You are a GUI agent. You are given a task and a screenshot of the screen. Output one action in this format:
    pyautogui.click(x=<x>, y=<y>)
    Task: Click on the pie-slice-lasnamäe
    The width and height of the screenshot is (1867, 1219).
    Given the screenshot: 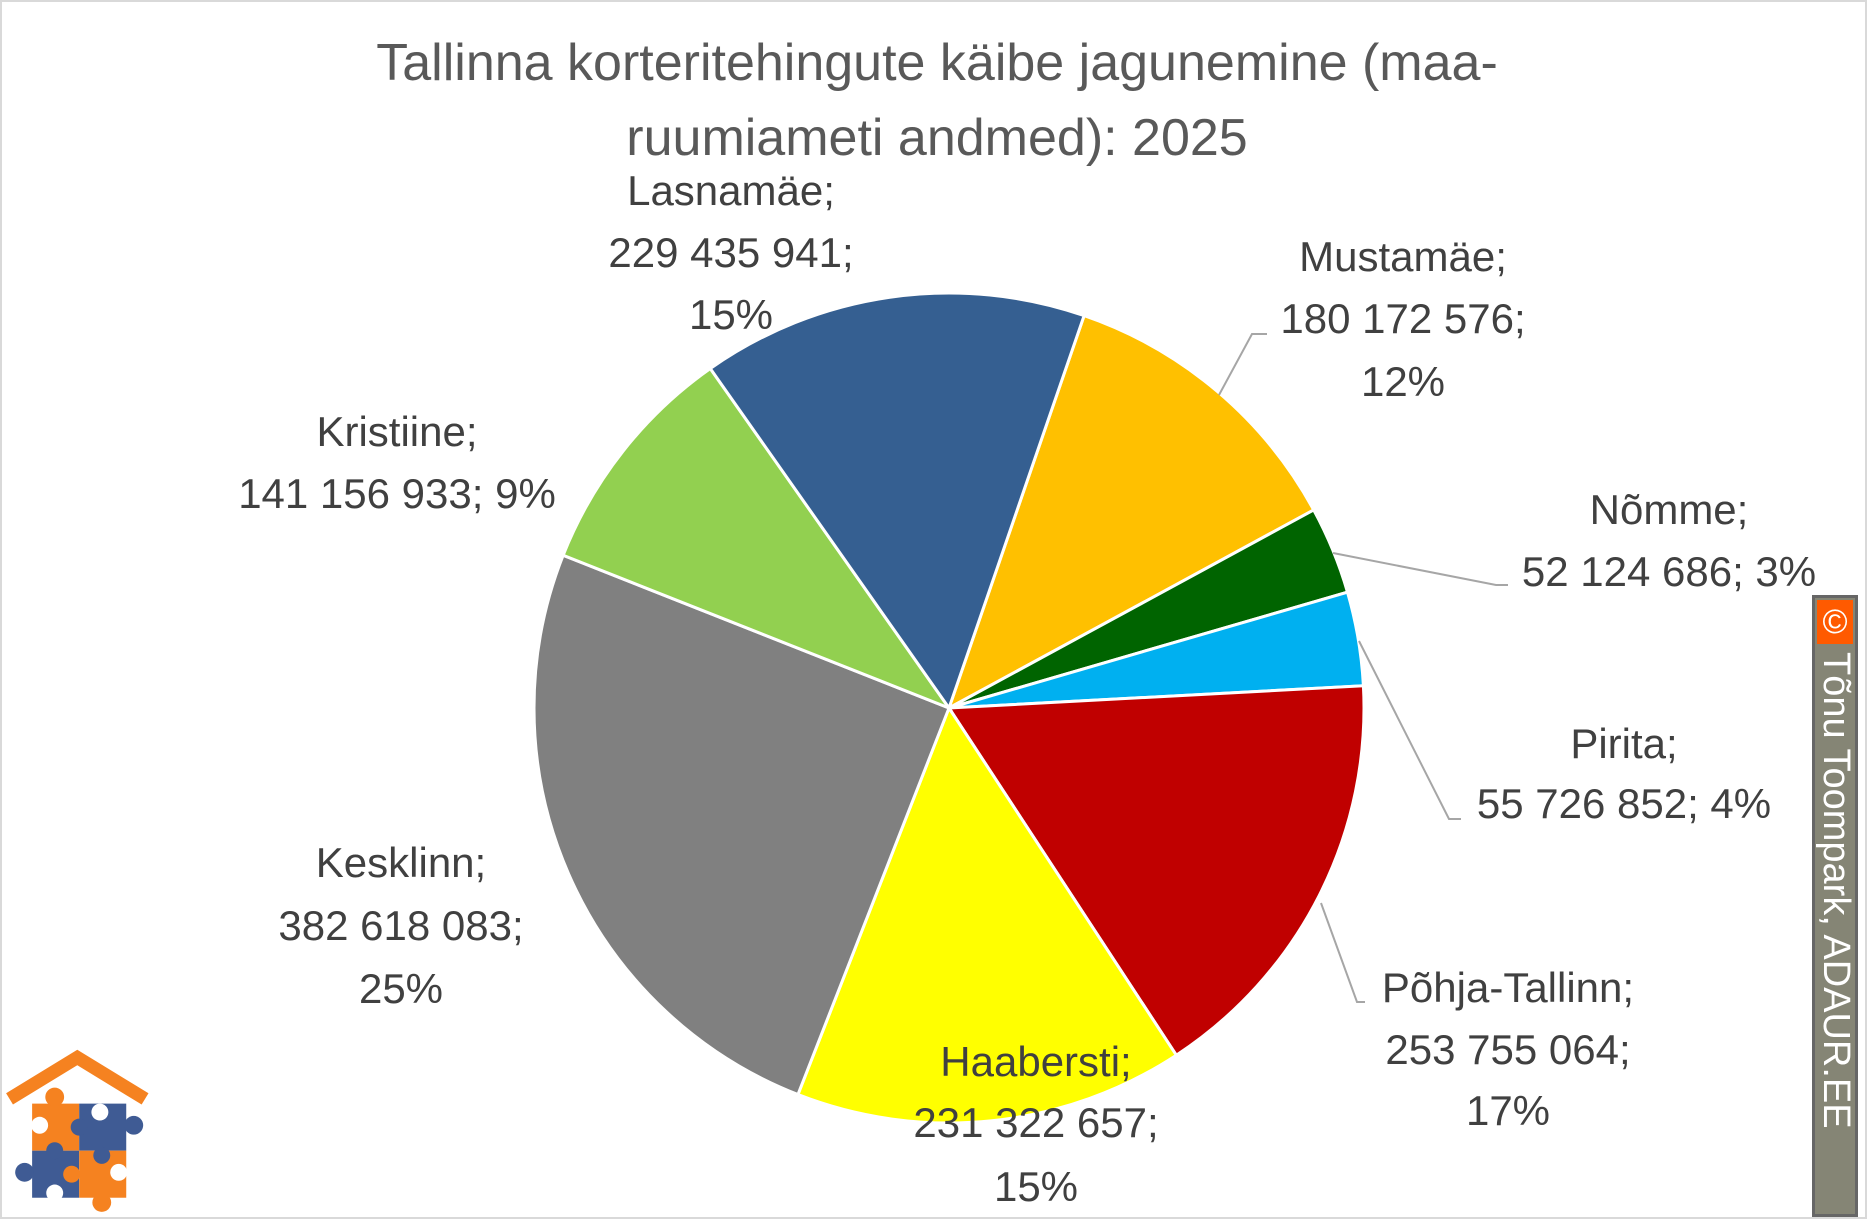 What is the action you would take?
    pyautogui.click(x=897, y=501)
    